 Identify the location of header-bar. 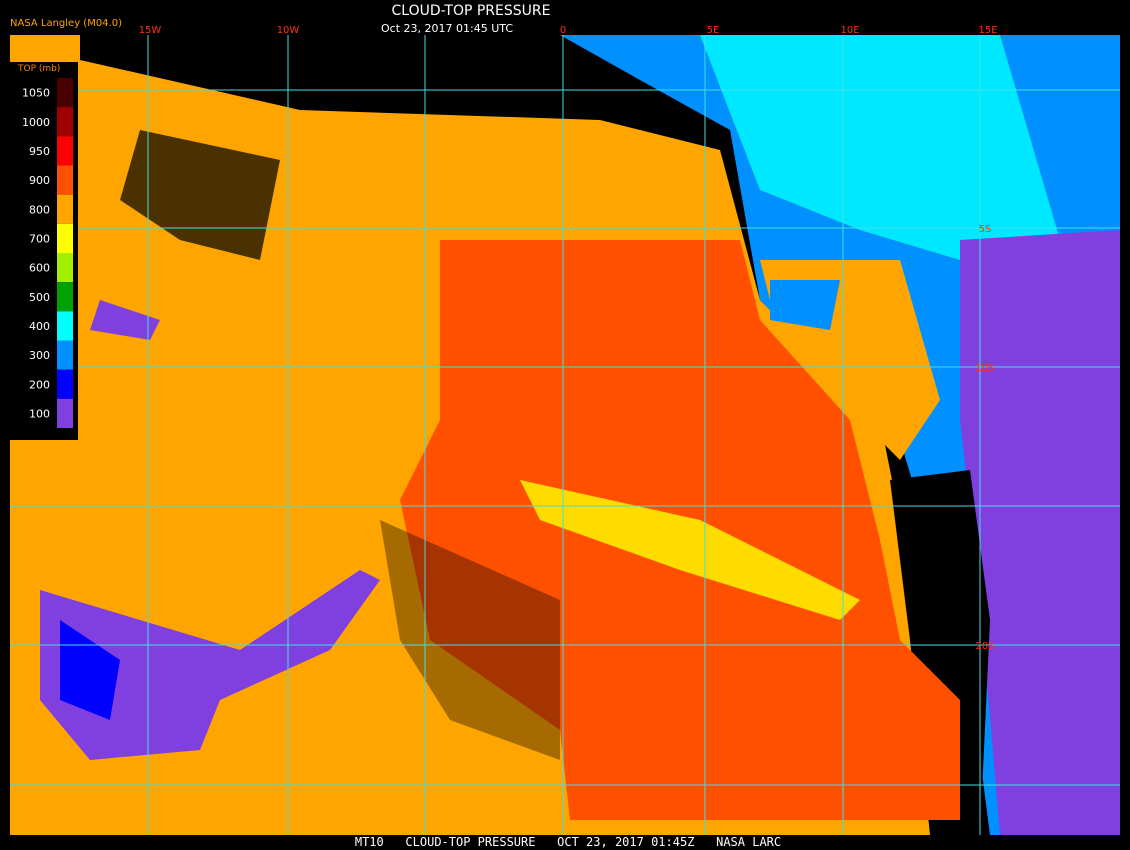
(565, 17).